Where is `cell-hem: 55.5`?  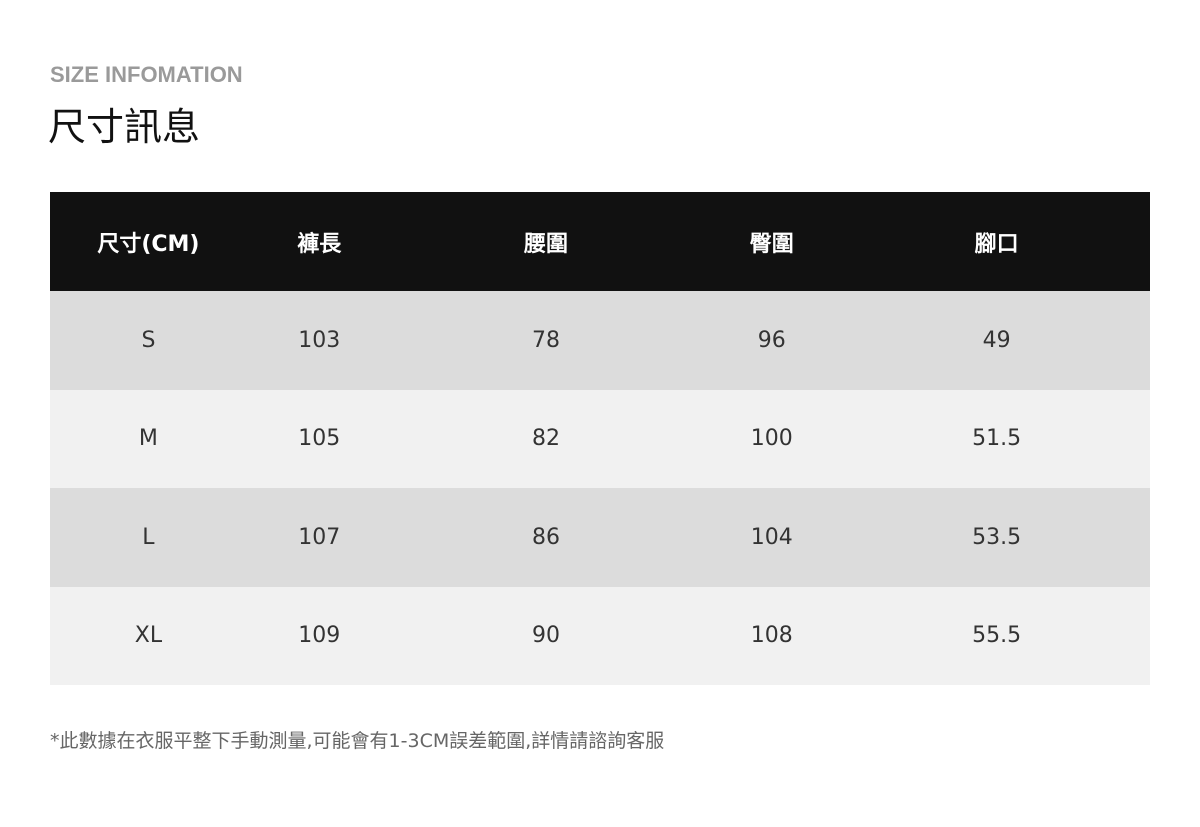
cell-hem: 55.5 is located at coordinates (997, 636).